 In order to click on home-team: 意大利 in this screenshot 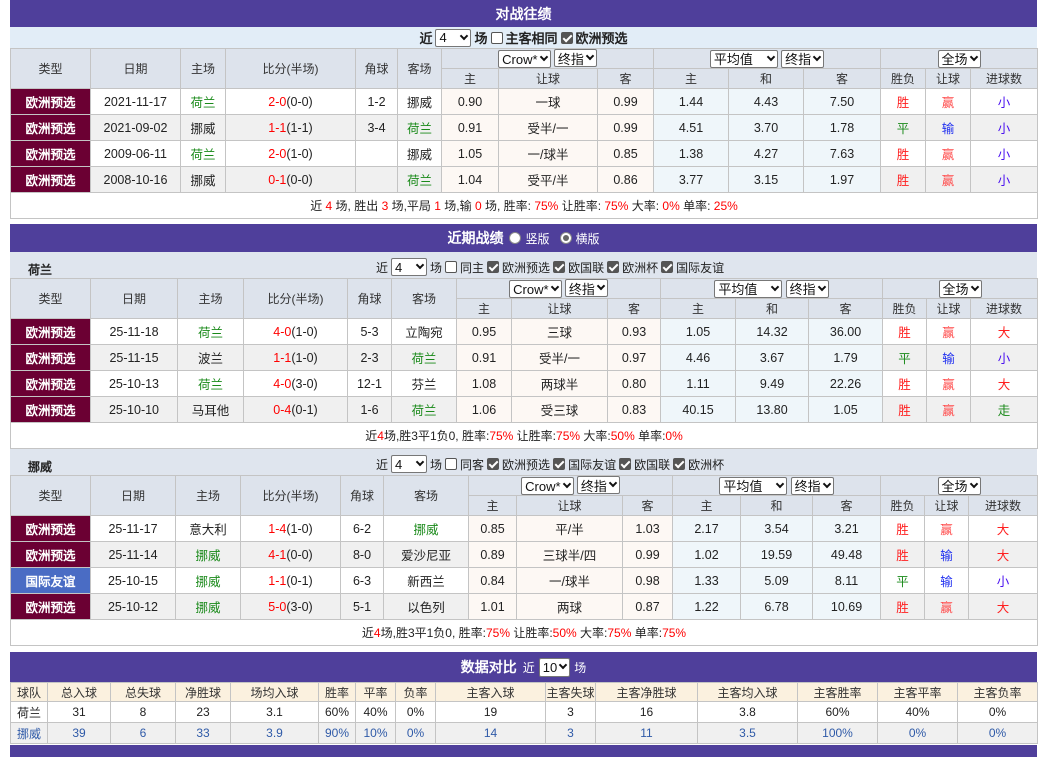, I will do `click(208, 528)`.